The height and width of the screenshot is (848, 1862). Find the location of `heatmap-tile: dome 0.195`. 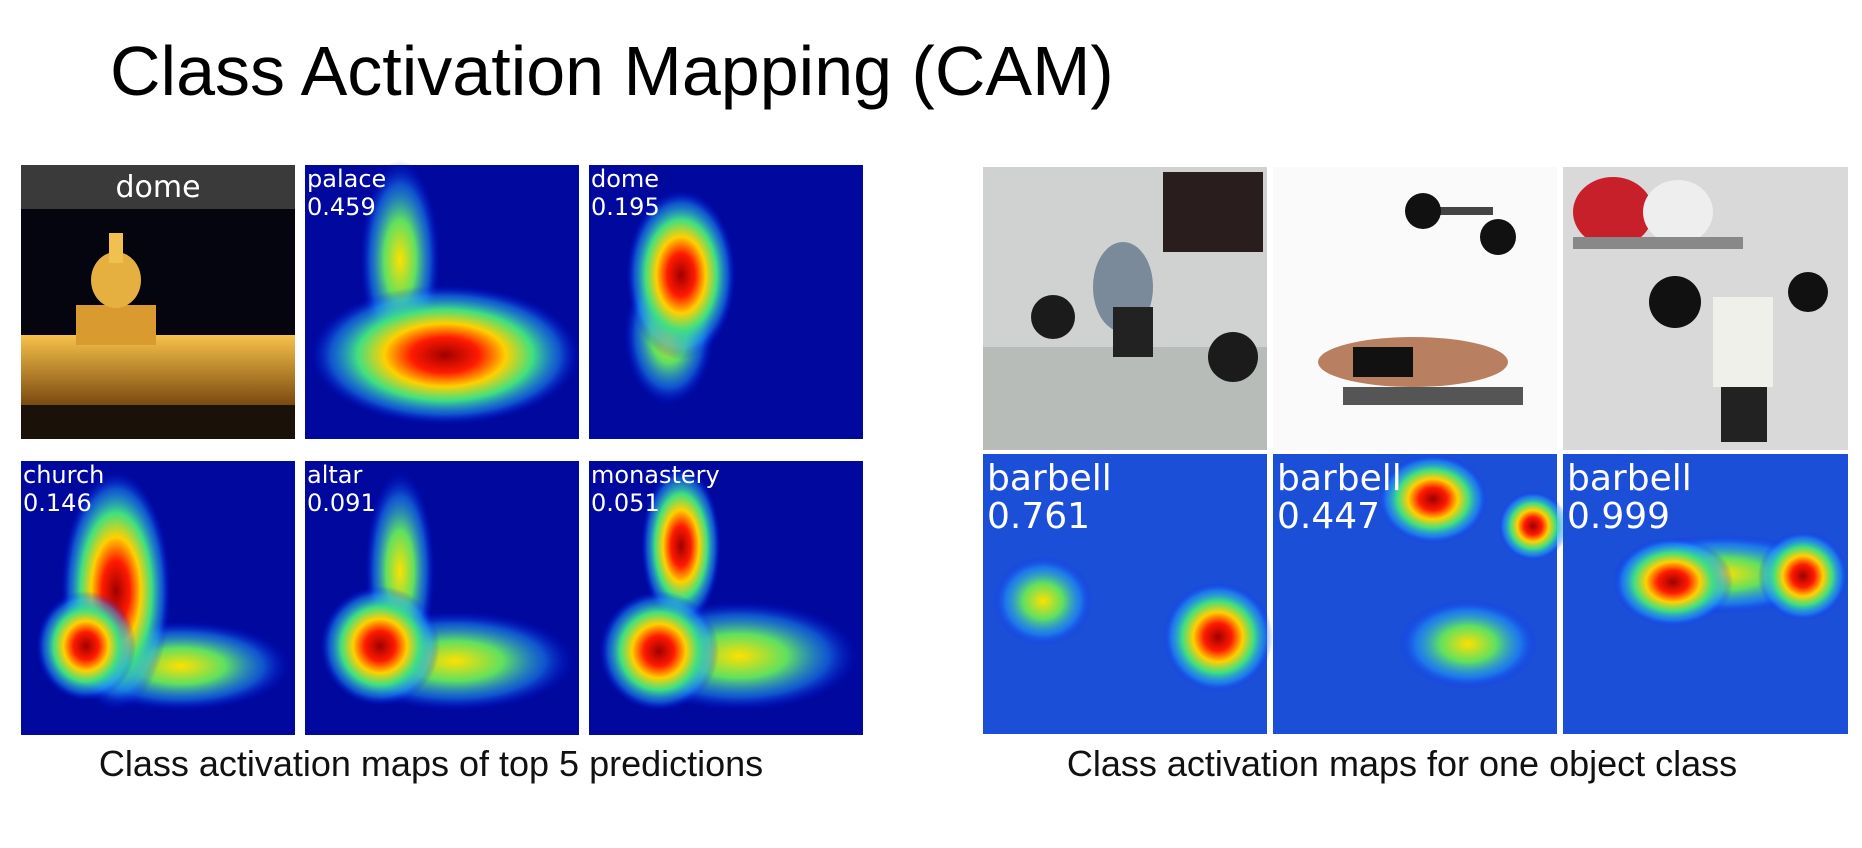

heatmap-tile: dome 0.195 is located at coordinates (726, 302).